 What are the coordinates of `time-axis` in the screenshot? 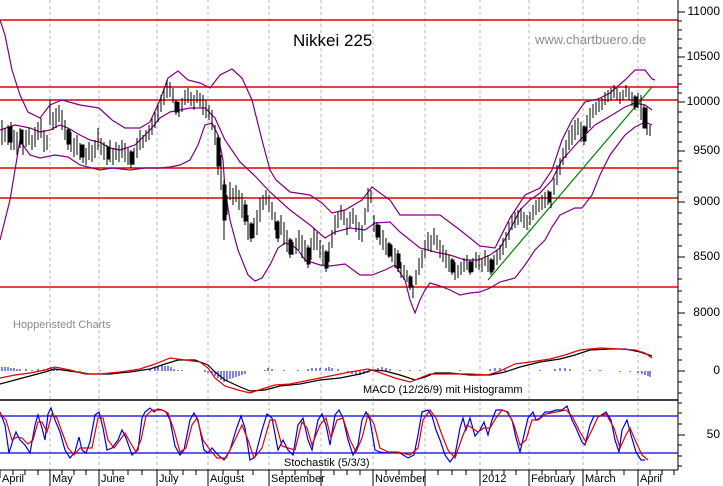 It's located at (339, 477).